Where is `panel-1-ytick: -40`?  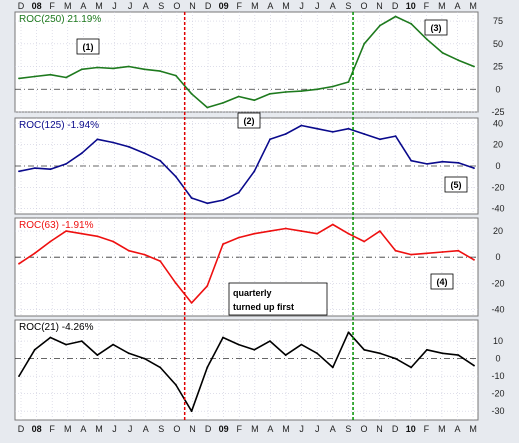 panel-1-ytick: -40 is located at coordinates (497, 209).